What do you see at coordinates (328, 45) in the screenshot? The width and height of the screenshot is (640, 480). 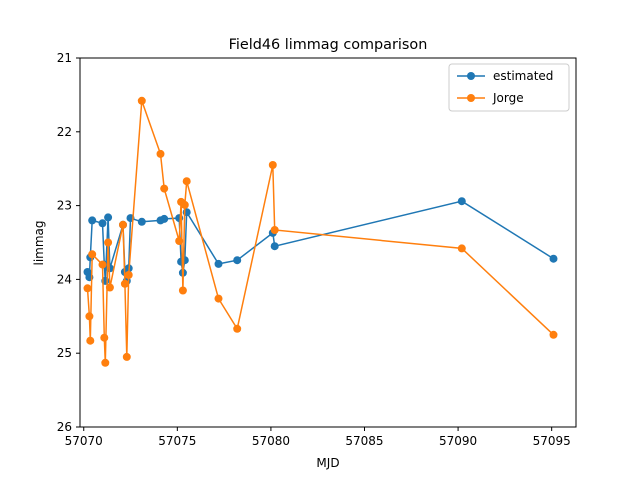 I see `chart-title: Field46 limmag comparison` at bounding box center [328, 45].